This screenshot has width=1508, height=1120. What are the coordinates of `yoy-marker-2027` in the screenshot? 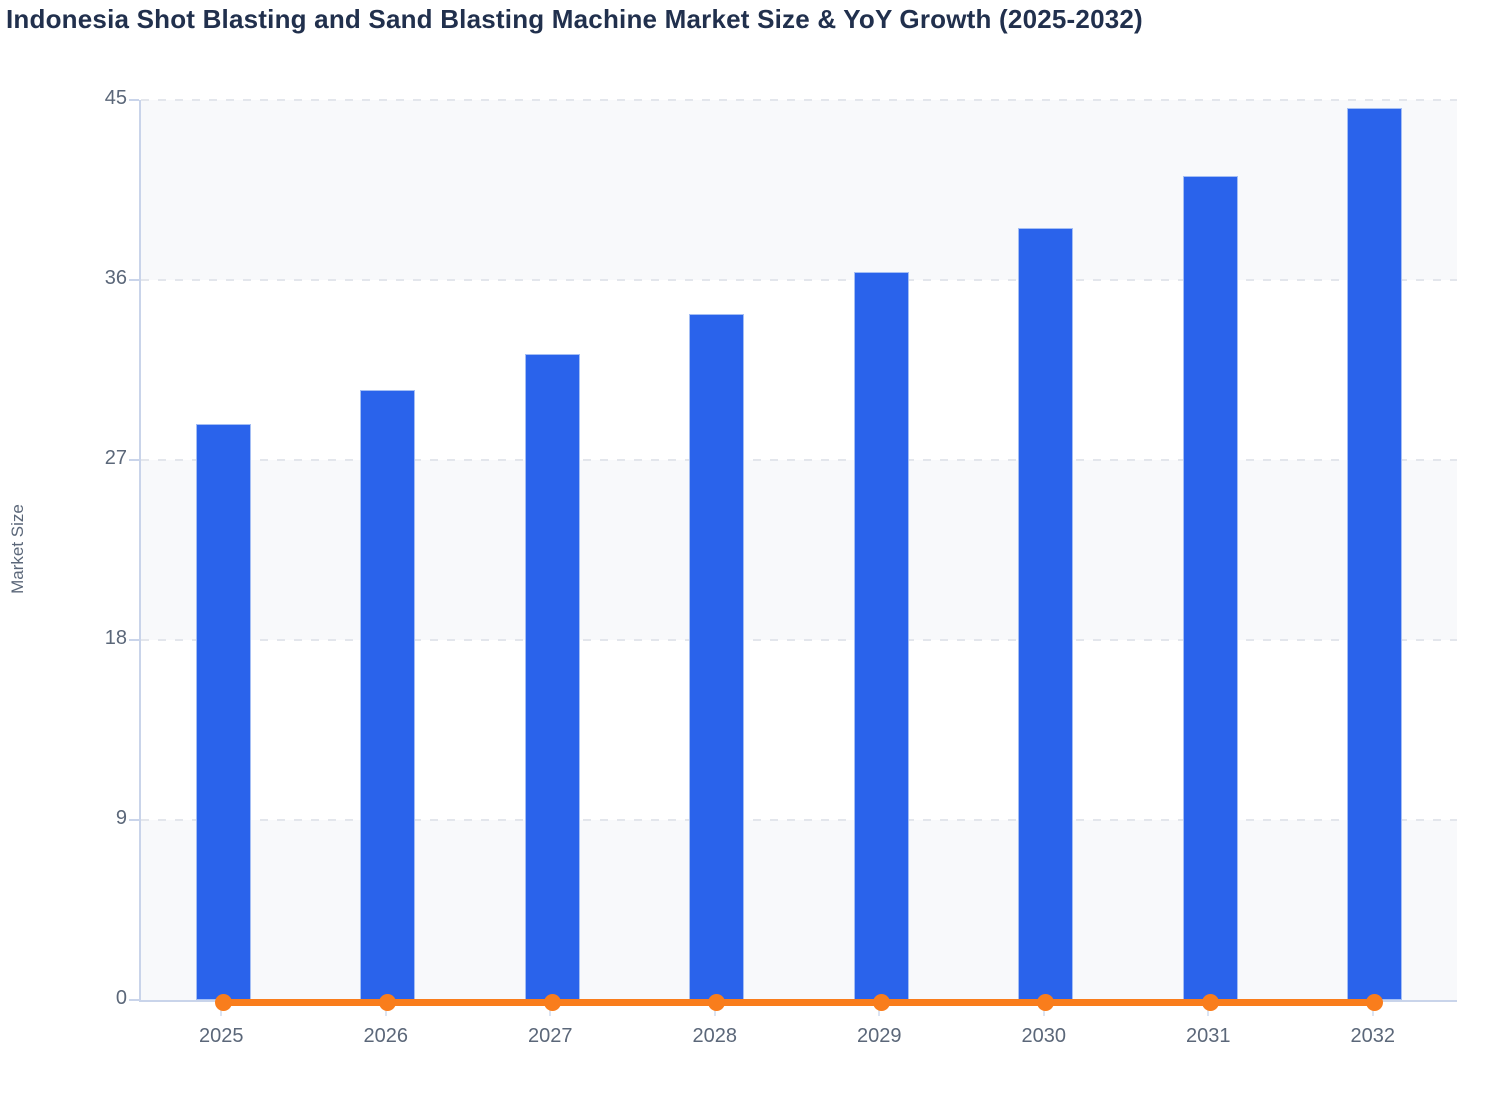 It's located at (552, 1002).